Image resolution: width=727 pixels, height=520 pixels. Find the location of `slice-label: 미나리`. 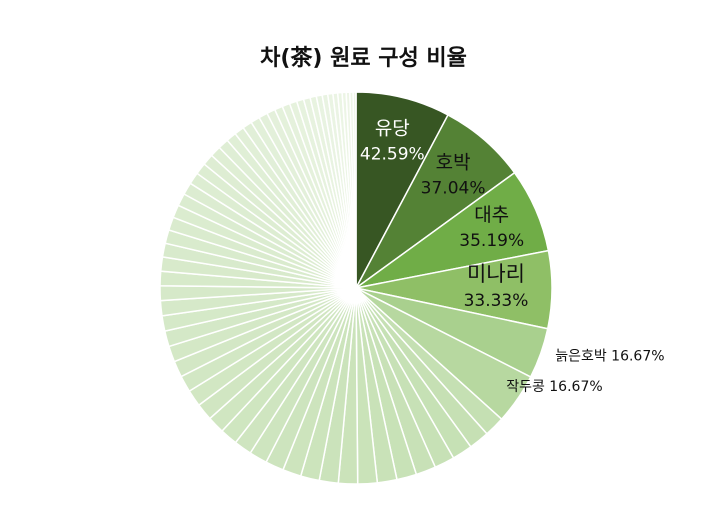

slice-label: 미나리 is located at coordinates (496, 274).